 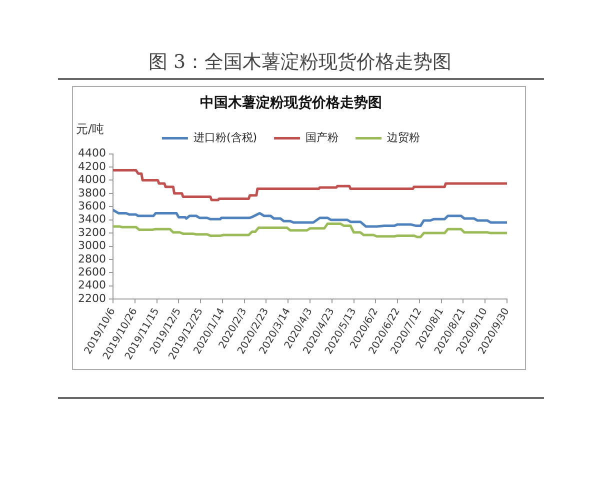 What do you see at coordinates (92, 245) in the screenshot?
I see `y-tick-label: 3000` at bounding box center [92, 245].